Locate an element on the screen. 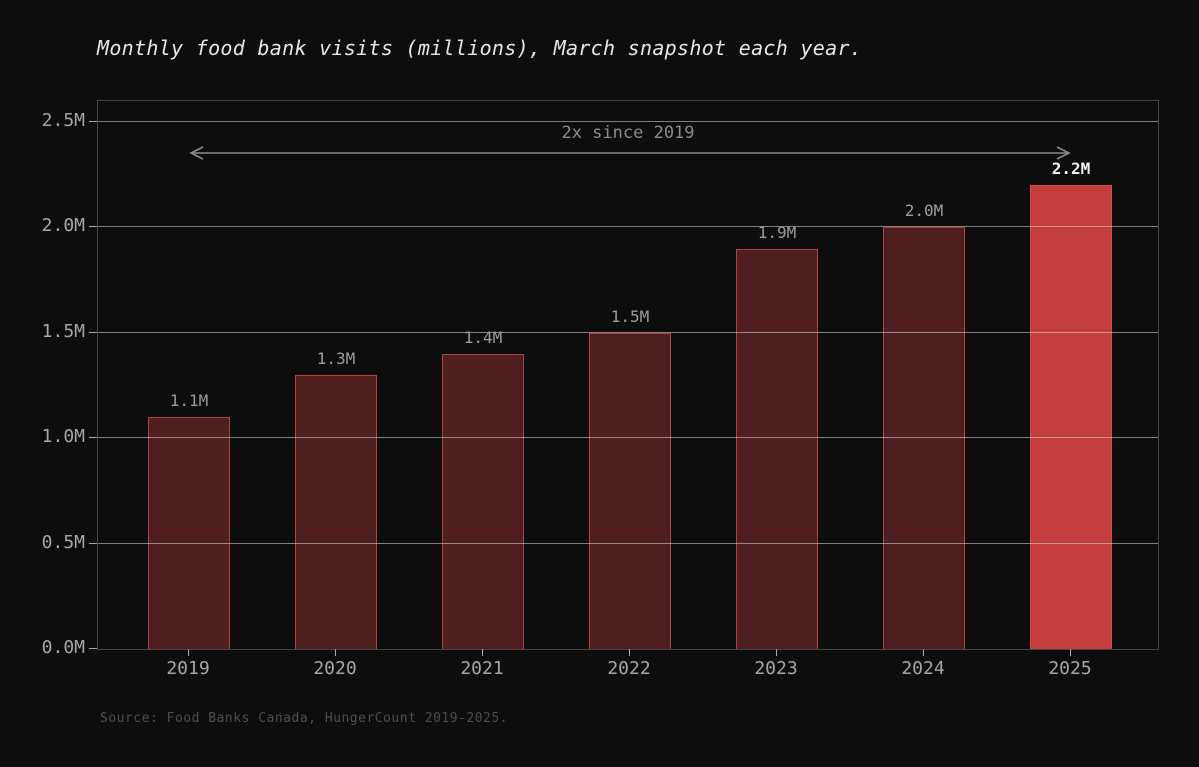 The width and height of the screenshot is (1199, 767). annotation-label: 2x since 2019 is located at coordinates (628, 133).